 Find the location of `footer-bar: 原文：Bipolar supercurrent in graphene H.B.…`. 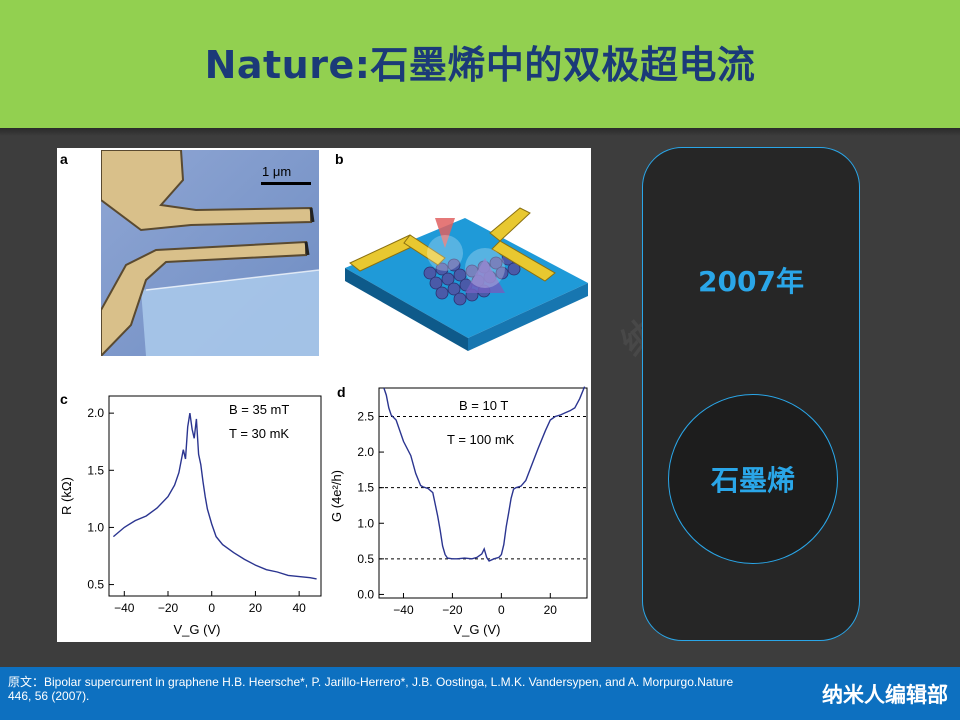

footer-bar: 原文：Bipolar supercurrent in graphene H.B.… is located at coordinates (480, 693).